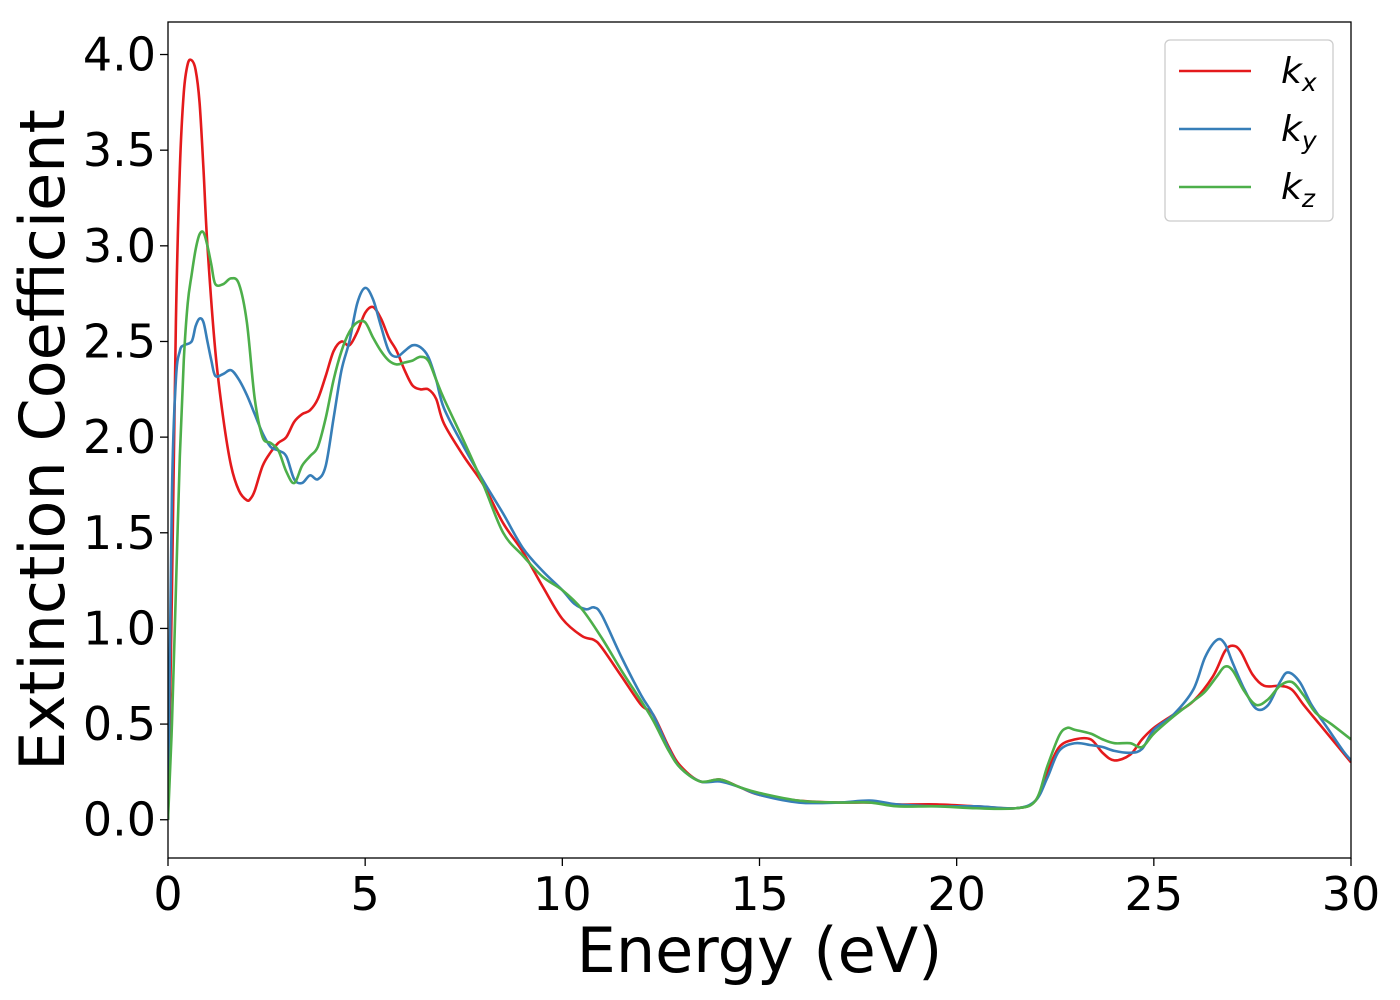 This screenshot has width=1400, height=1000. I want to click on x-tick-label: 10, so click(562, 894).